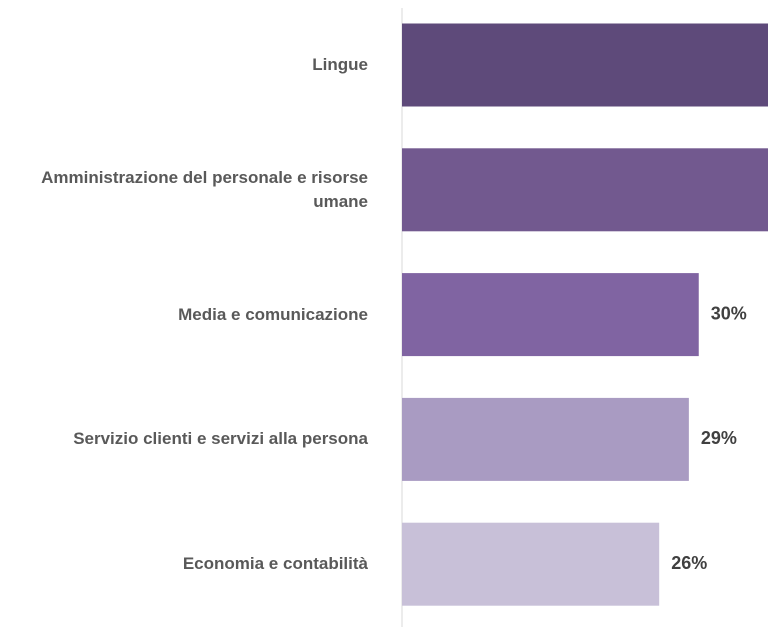 This screenshot has width=768, height=627. Describe the element at coordinates (220, 439) in the screenshot. I see `category-label: Servizio clienti e servizi alla persona` at that location.